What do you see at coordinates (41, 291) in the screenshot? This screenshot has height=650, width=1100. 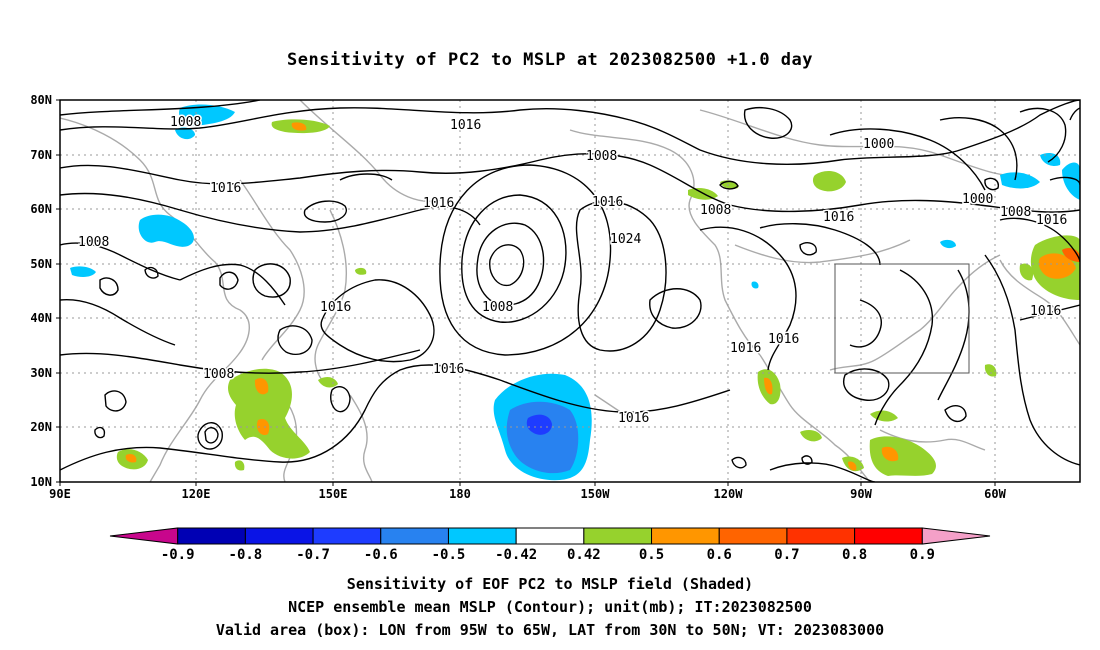 I see `lat-axis: 80N 70N 60N 50N 40N 30N 20N 10N` at bounding box center [41, 291].